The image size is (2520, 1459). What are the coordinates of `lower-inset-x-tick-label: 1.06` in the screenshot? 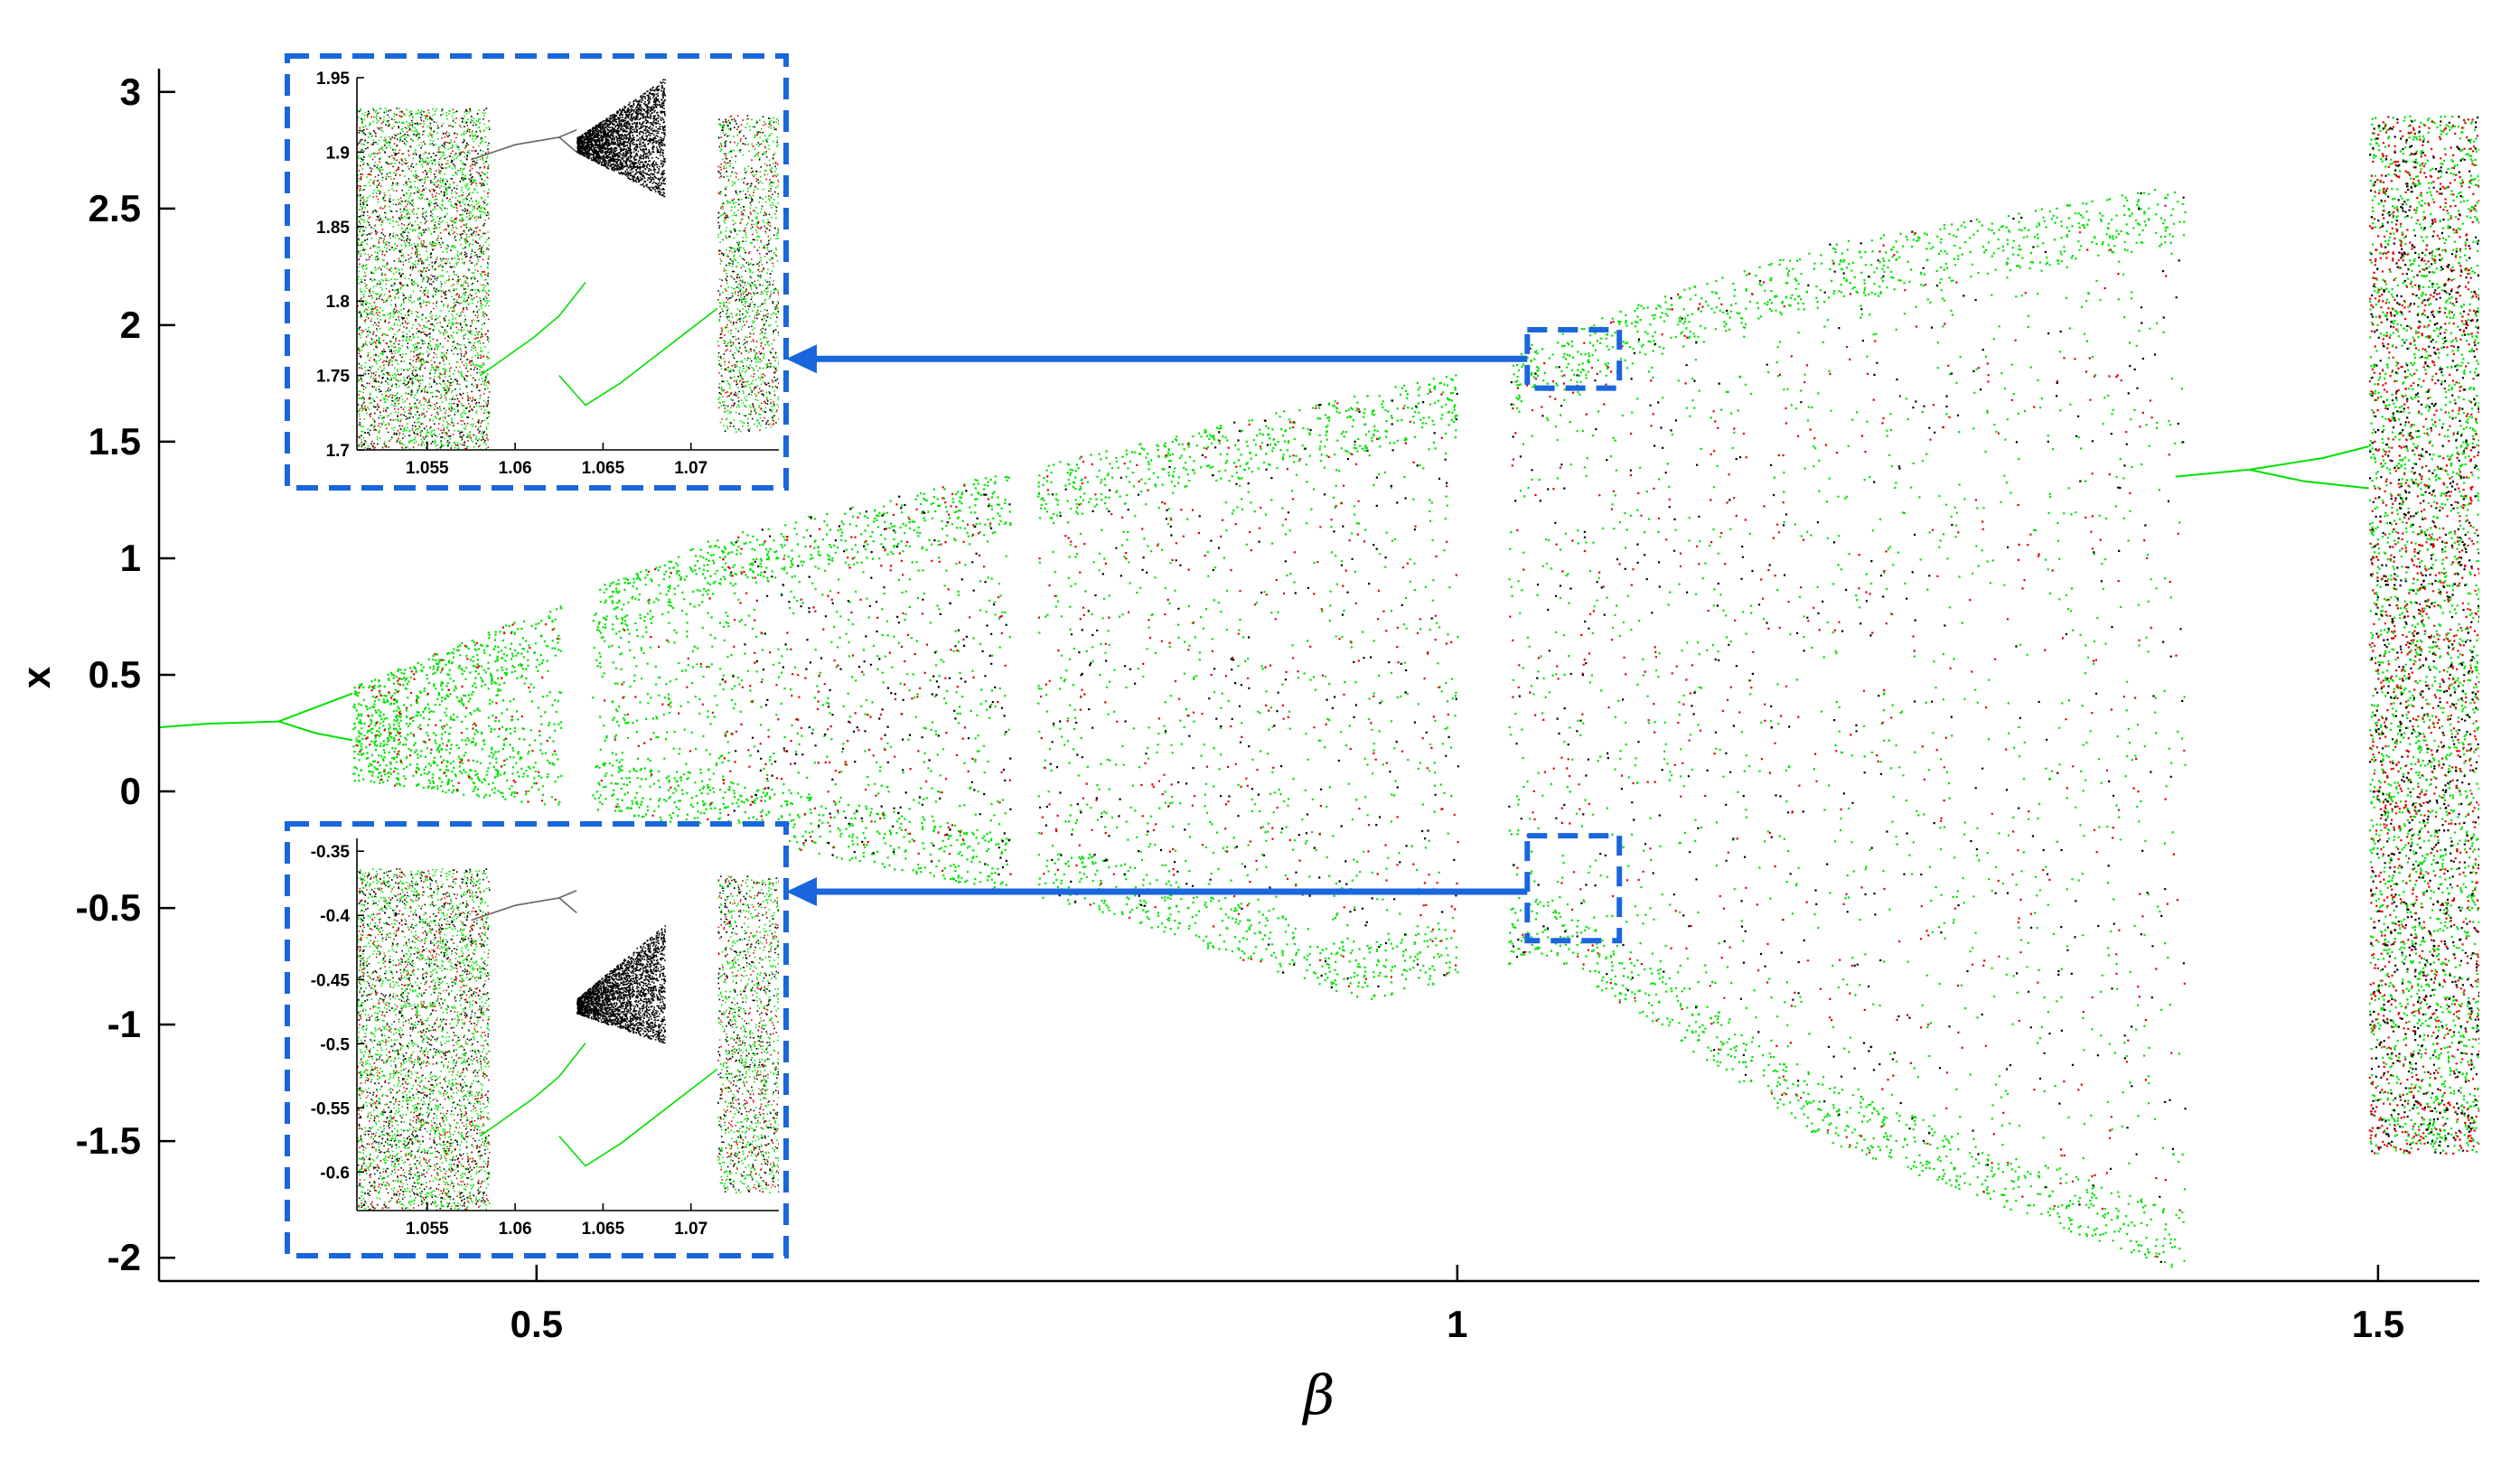 It's located at (516, 1229).